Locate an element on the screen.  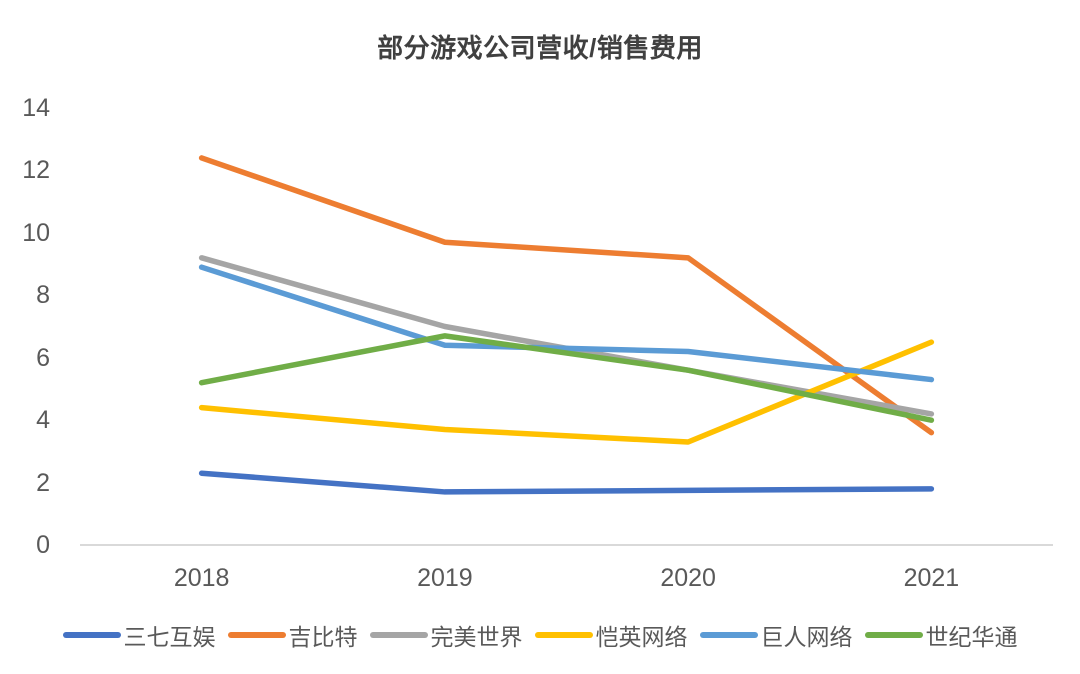
series-line-恺英网络 is located at coordinates (566, 392).